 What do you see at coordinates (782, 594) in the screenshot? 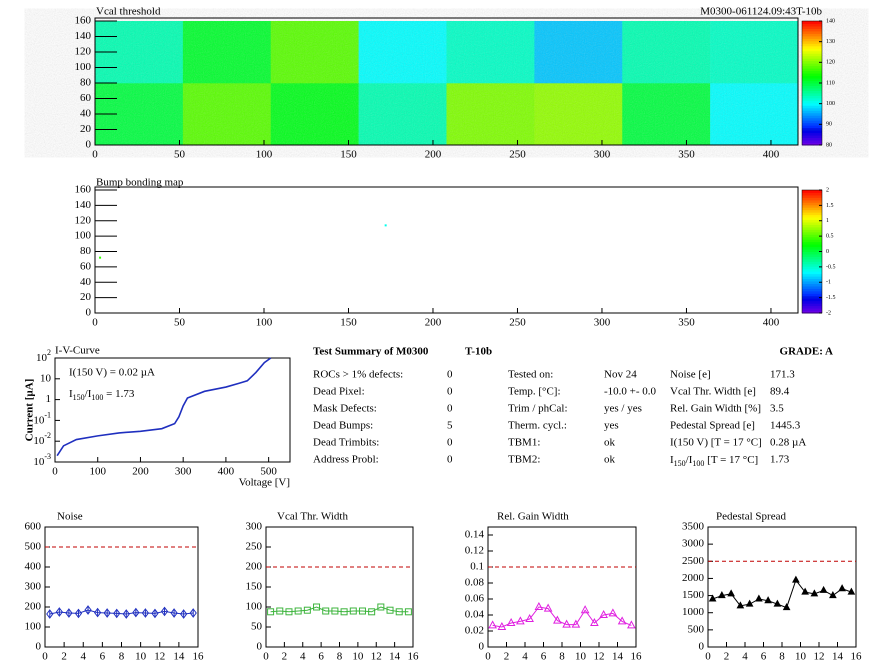
I see `data-line` at bounding box center [782, 594].